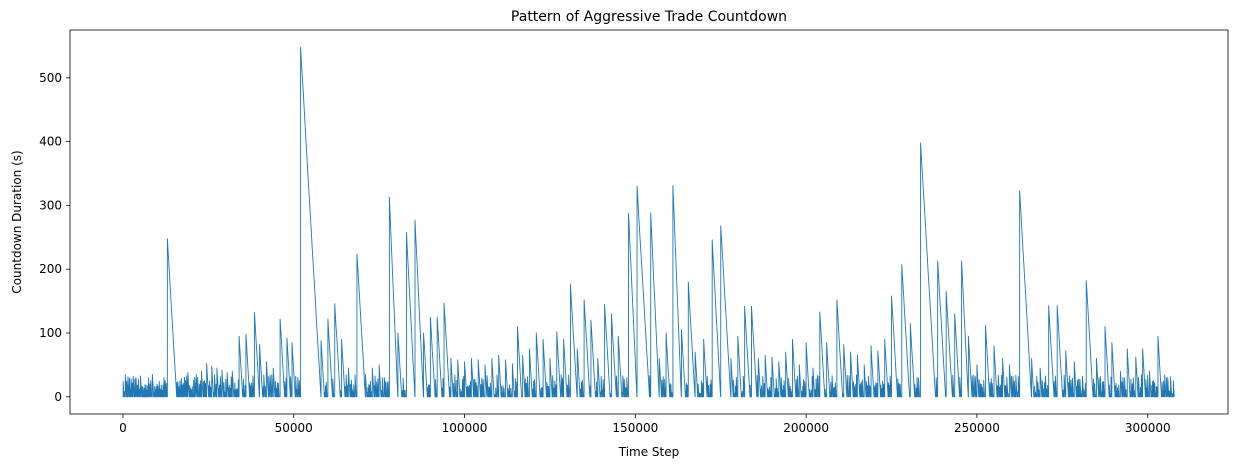  What do you see at coordinates (123, 428) in the screenshot?
I see `x-tick-label: 0` at bounding box center [123, 428].